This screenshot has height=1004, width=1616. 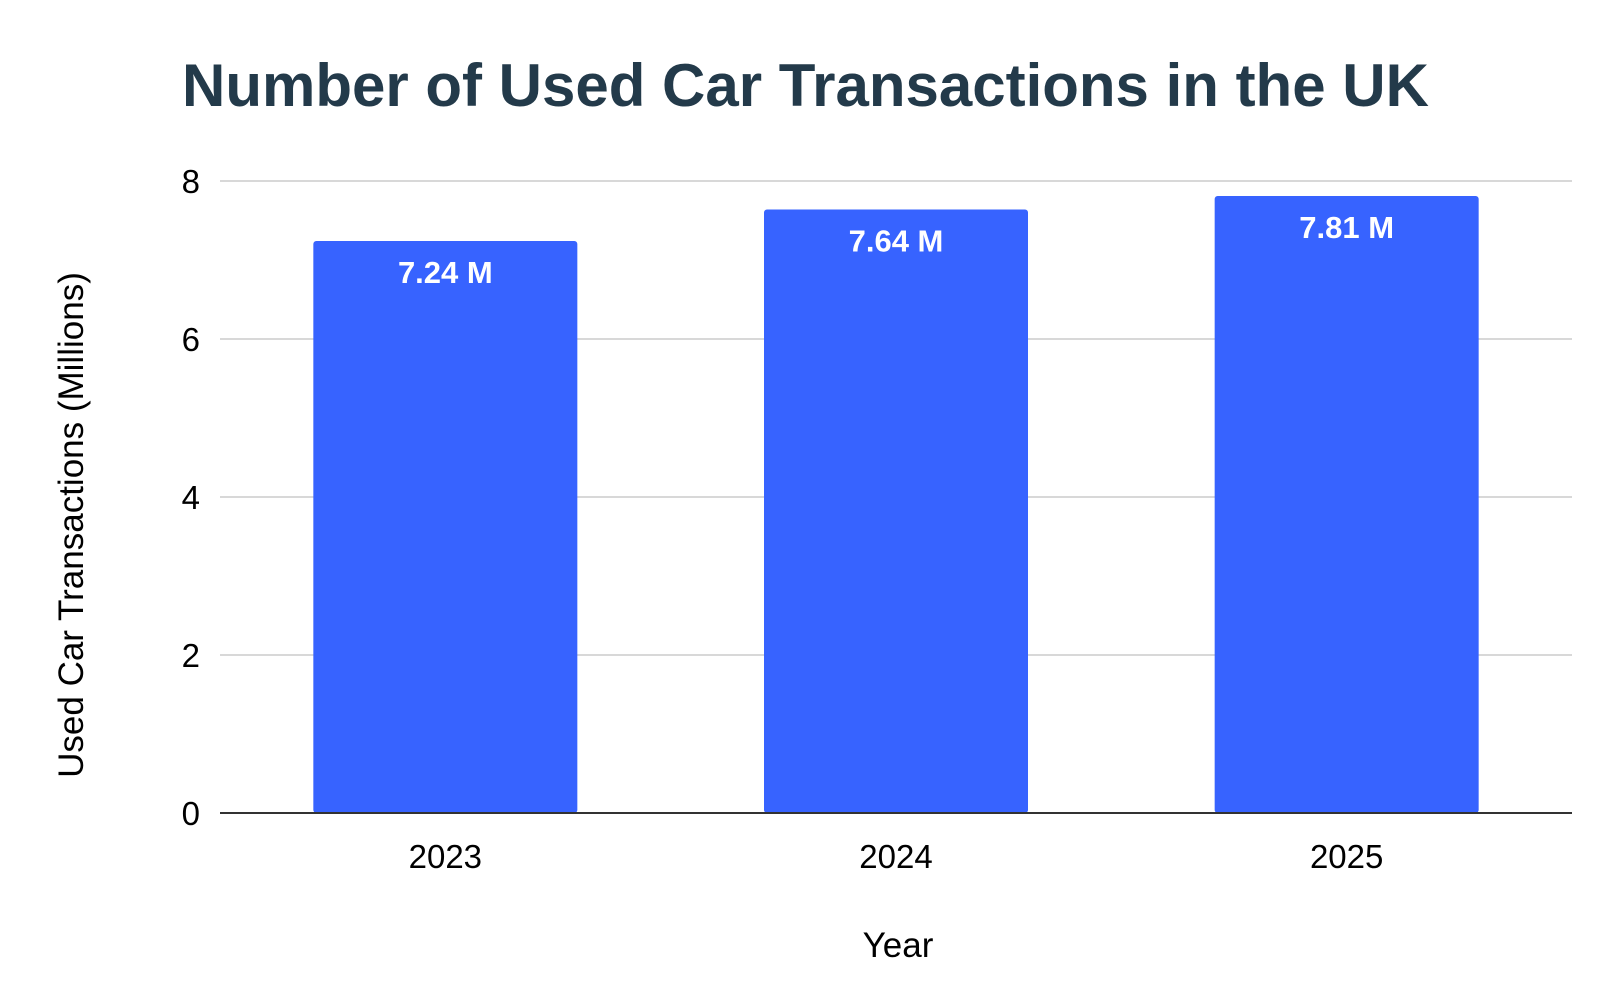 I want to click on x-tick-label: 2023, so click(x=445, y=856).